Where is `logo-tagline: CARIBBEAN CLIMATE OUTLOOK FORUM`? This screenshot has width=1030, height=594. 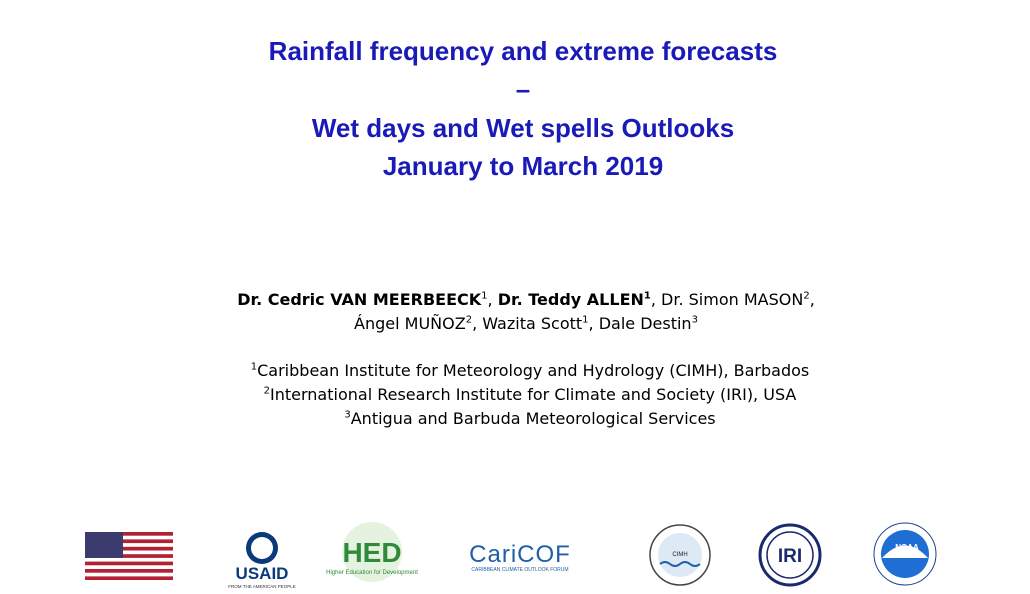
logo-tagline: CARIBBEAN CLIMATE OUTLOOK FORUM is located at coordinates (519, 570).